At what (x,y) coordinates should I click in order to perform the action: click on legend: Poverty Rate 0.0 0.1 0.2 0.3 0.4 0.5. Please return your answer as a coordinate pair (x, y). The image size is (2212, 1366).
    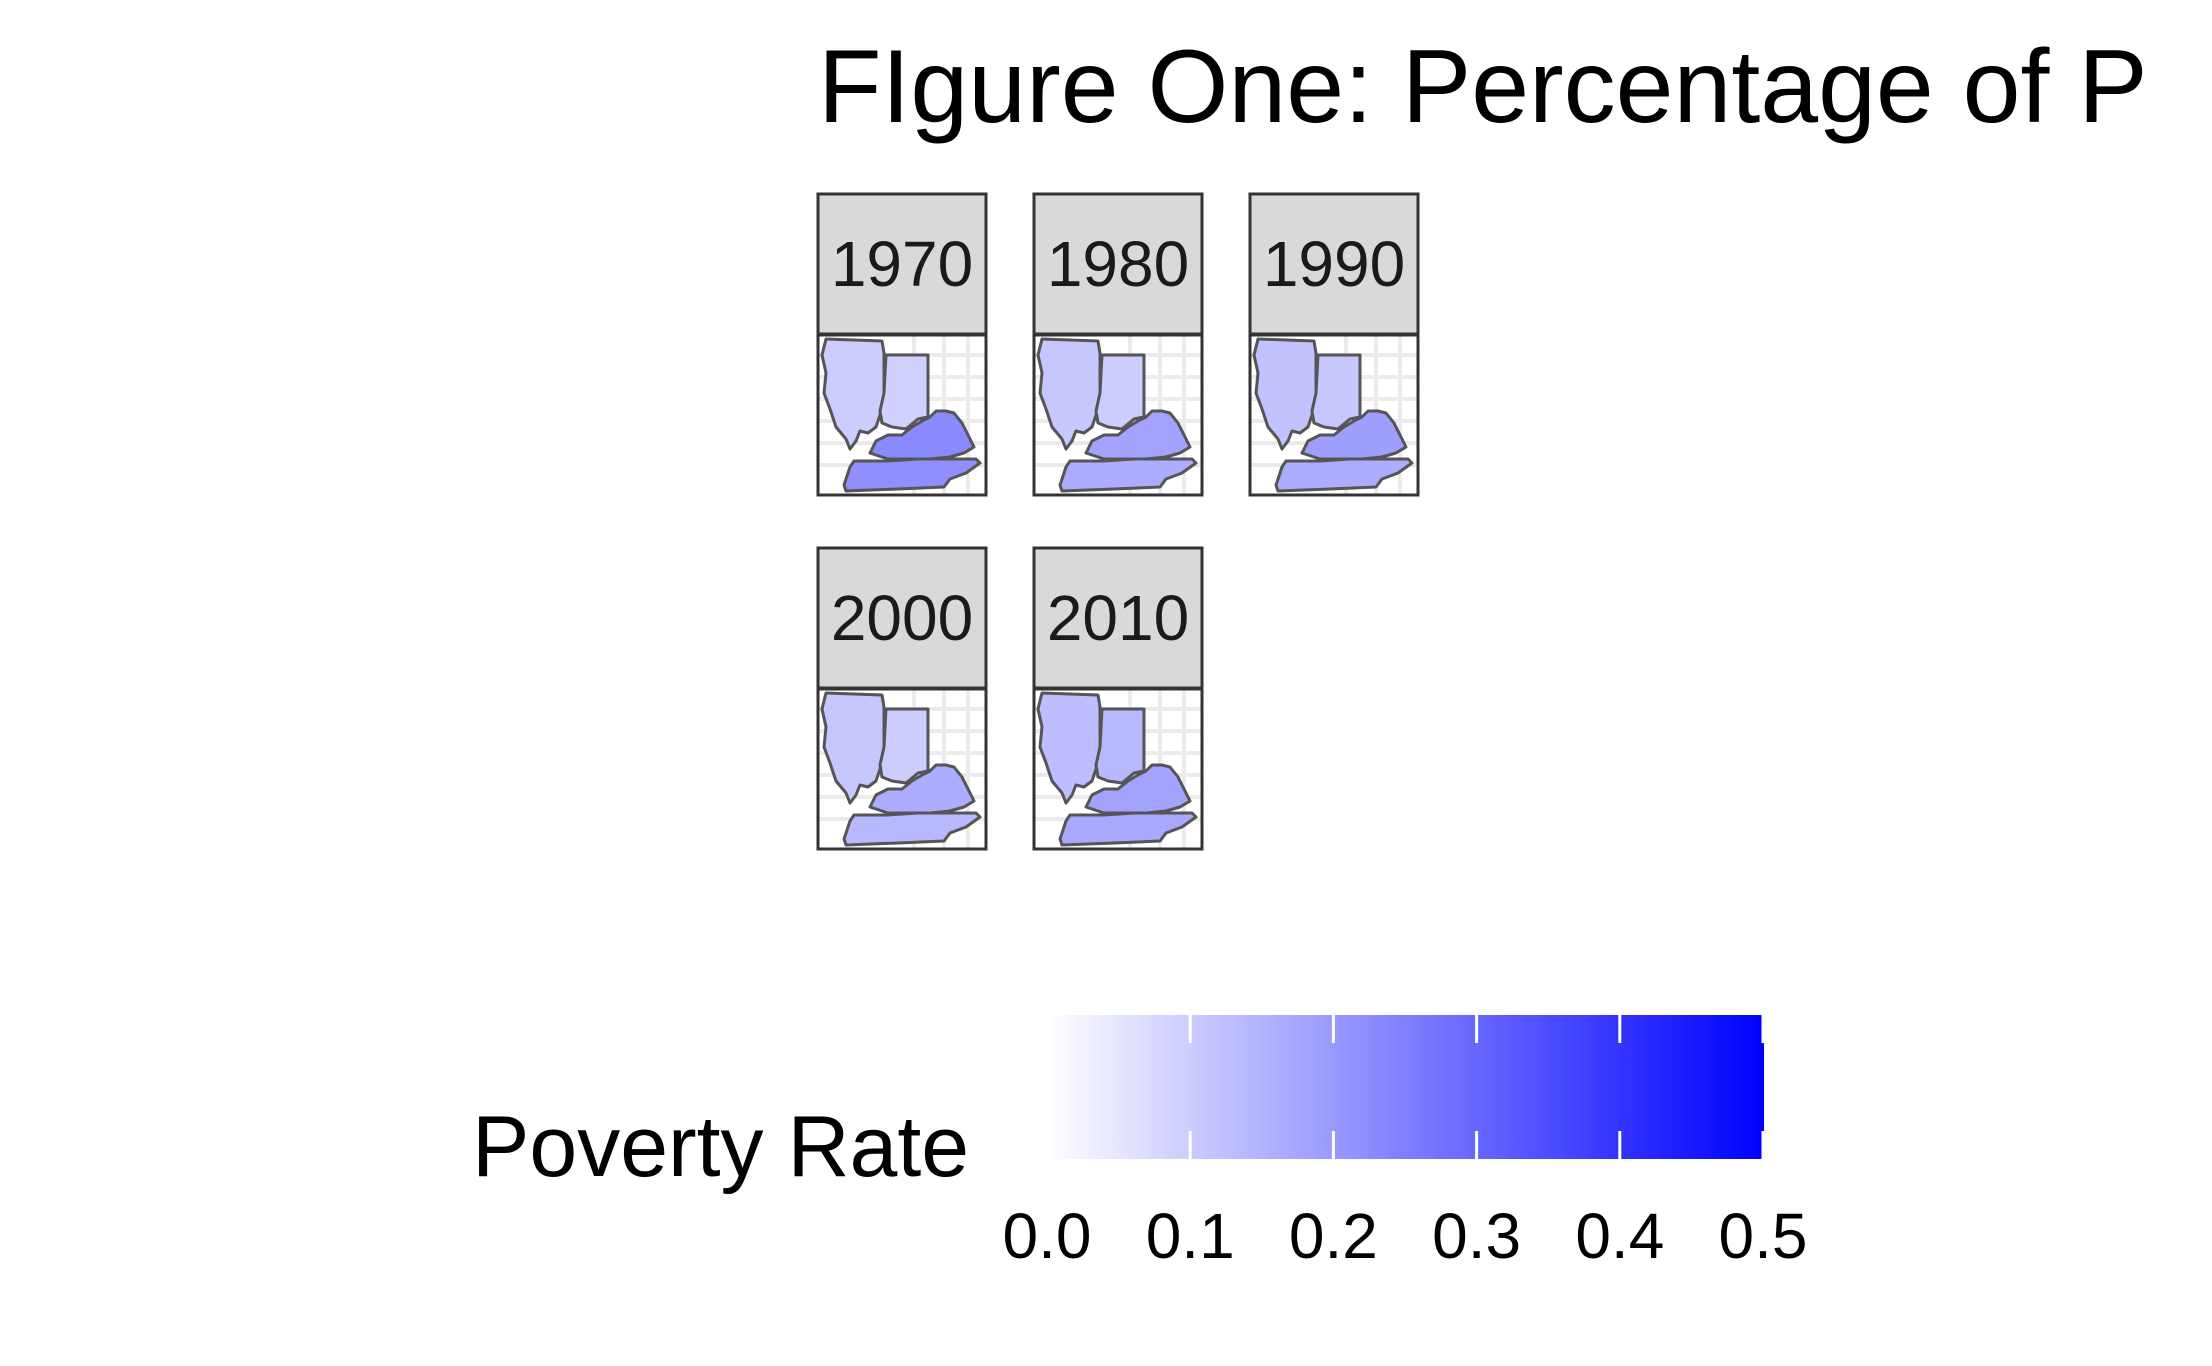
    Looking at the image, I should click on (1139, 1143).